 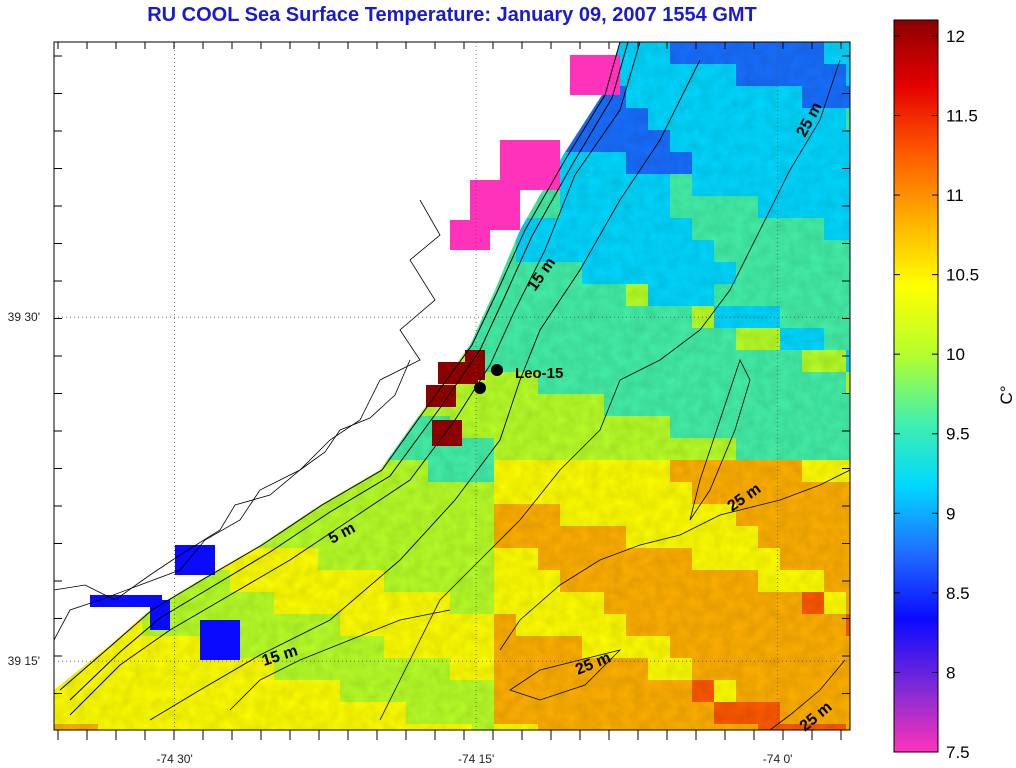 What do you see at coordinates (480, 388) in the screenshot?
I see `station-marker-leo15-b` at bounding box center [480, 388].